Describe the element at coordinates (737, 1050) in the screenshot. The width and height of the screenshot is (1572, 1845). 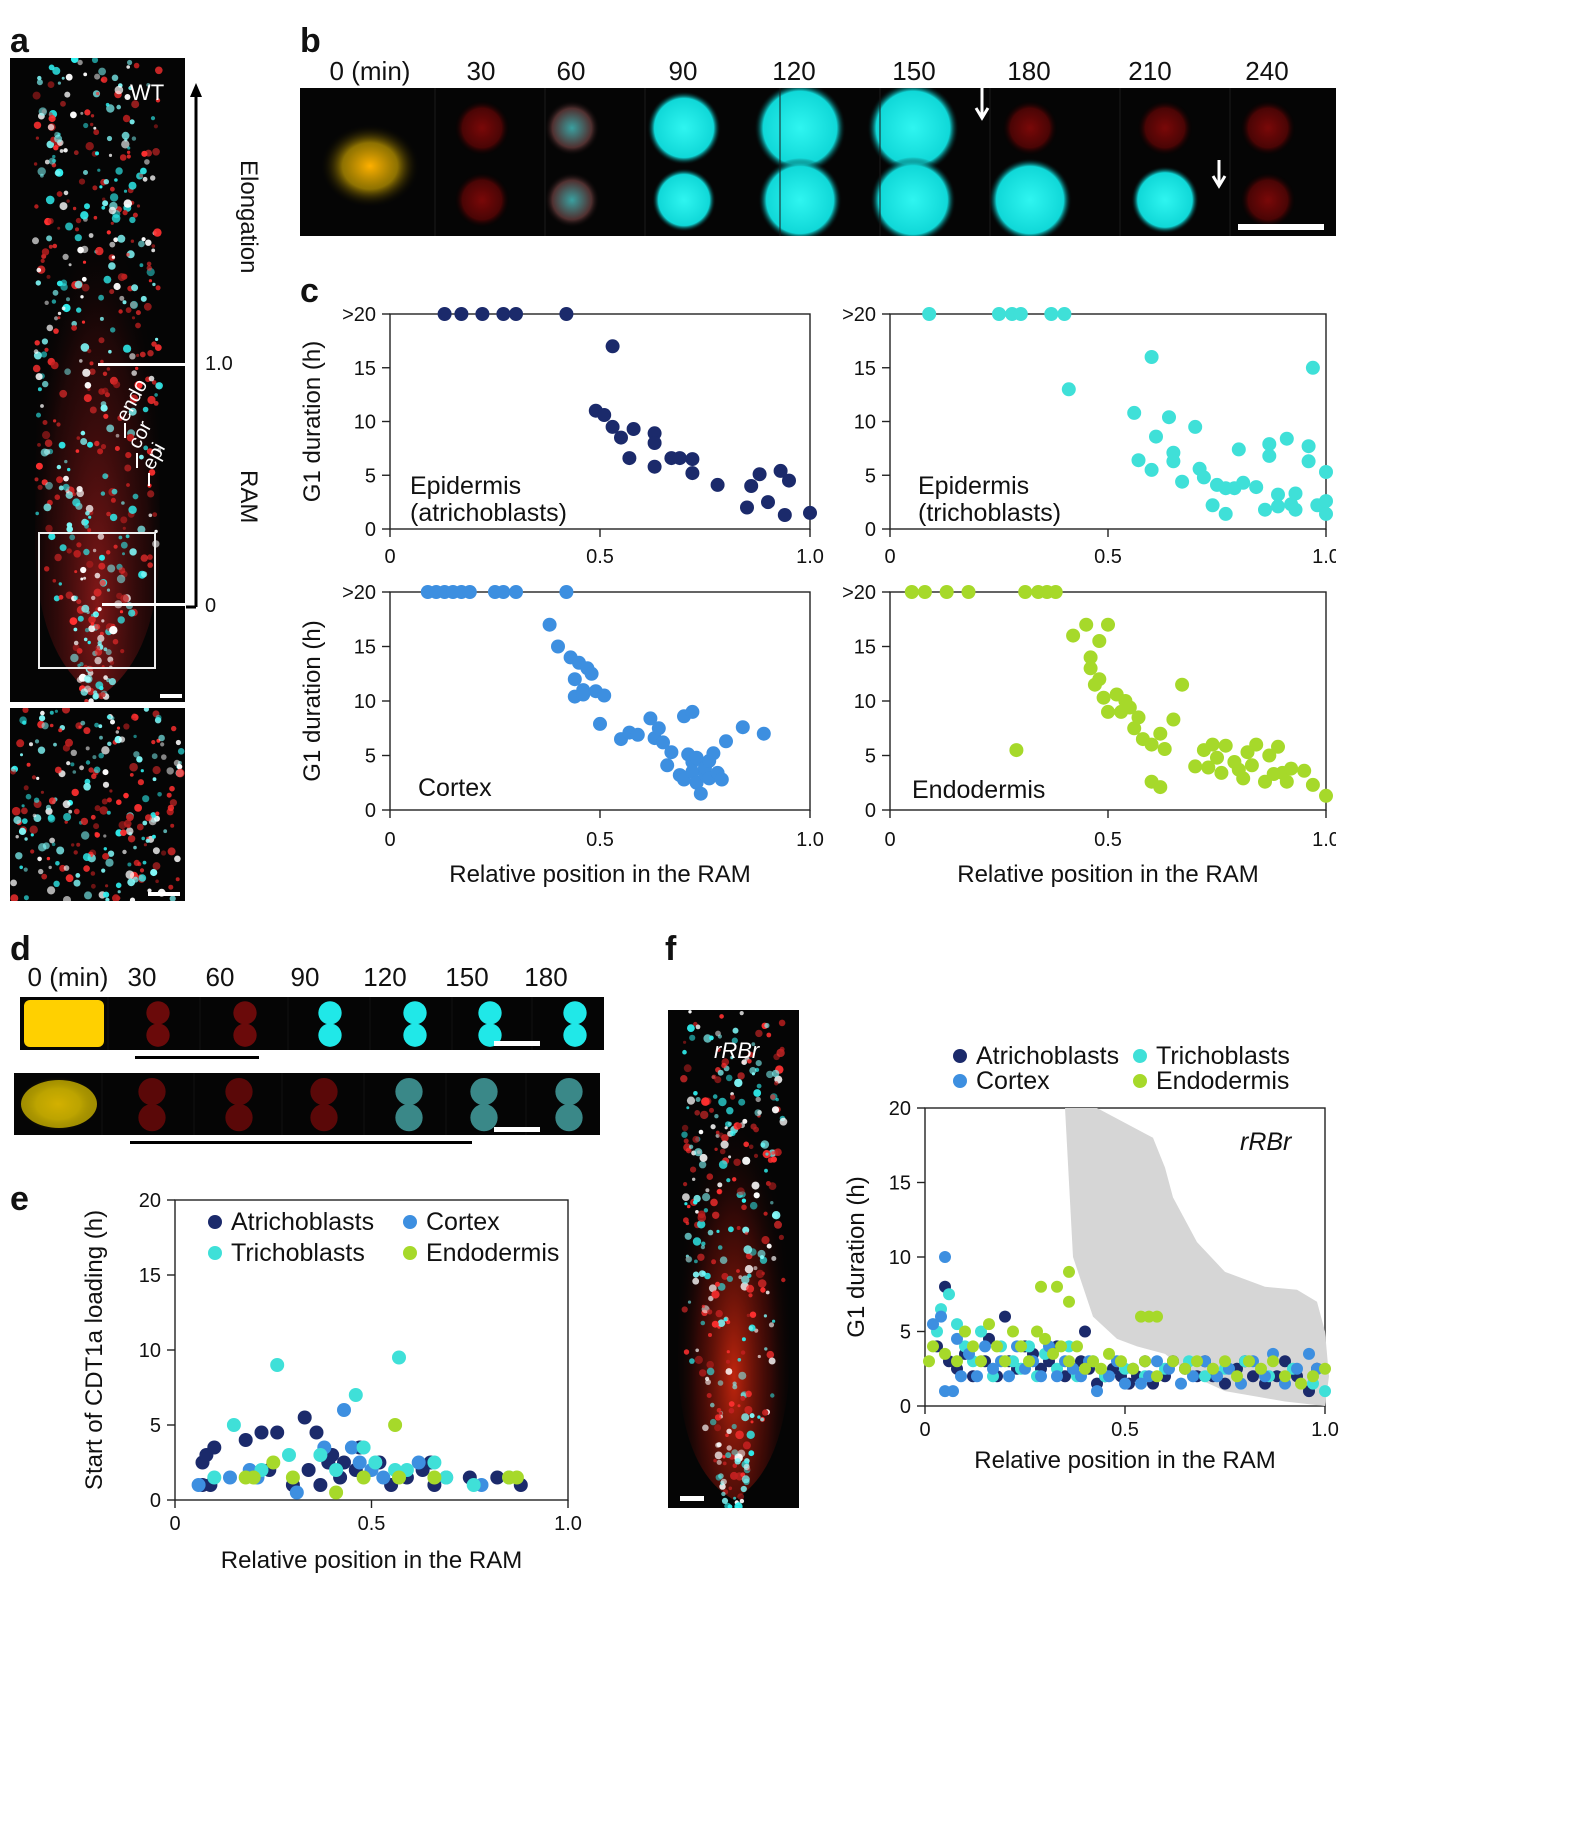
I see `genotype-label-rrbr-image: rRBr` at that location.